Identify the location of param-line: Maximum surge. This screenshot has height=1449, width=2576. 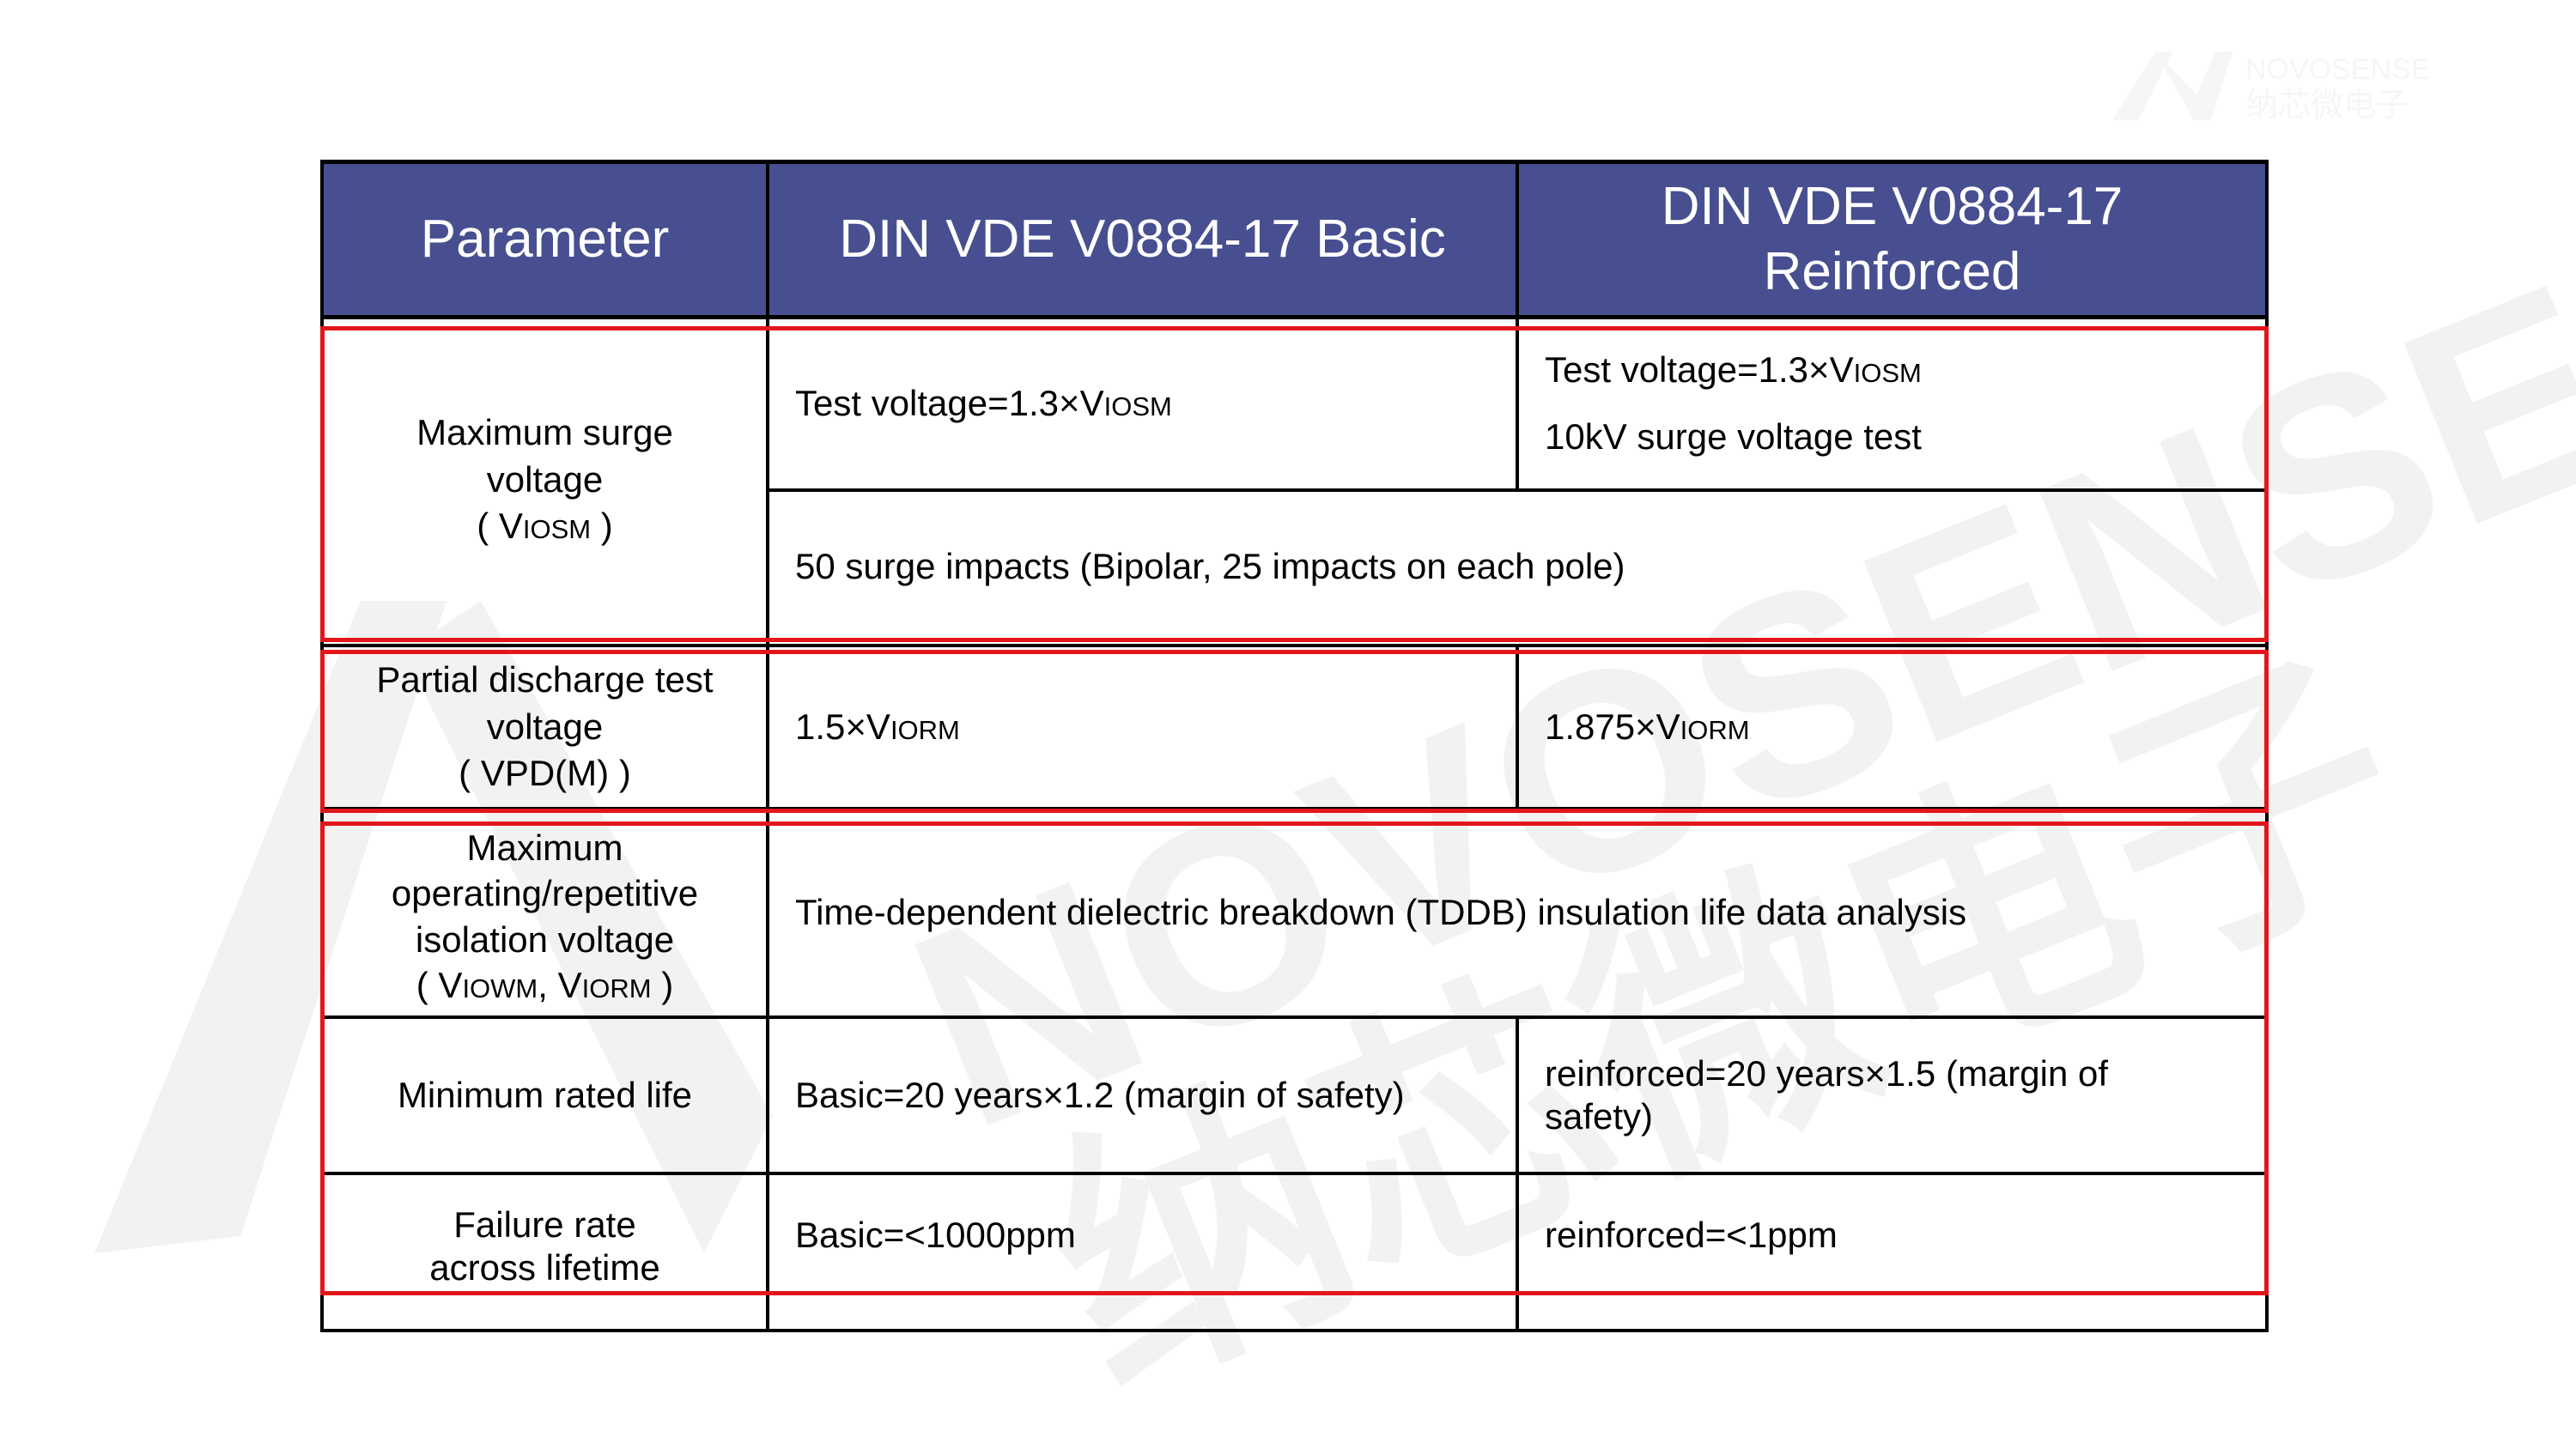
(544, 432).